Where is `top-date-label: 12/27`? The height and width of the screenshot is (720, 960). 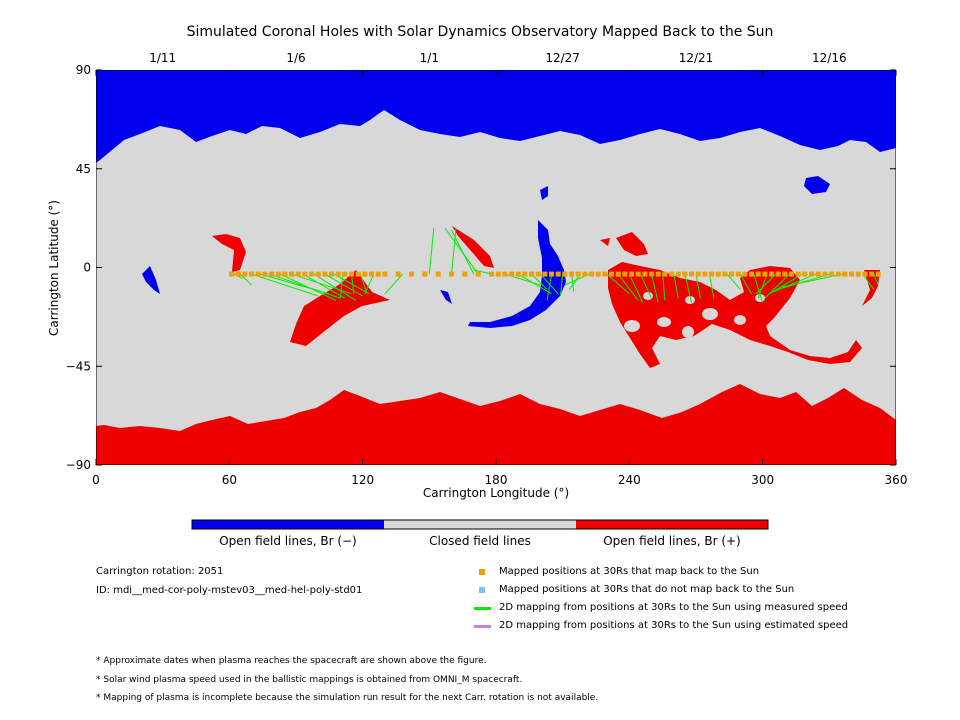
top-date-label: 12/27 is located at coordinates (562, 58).